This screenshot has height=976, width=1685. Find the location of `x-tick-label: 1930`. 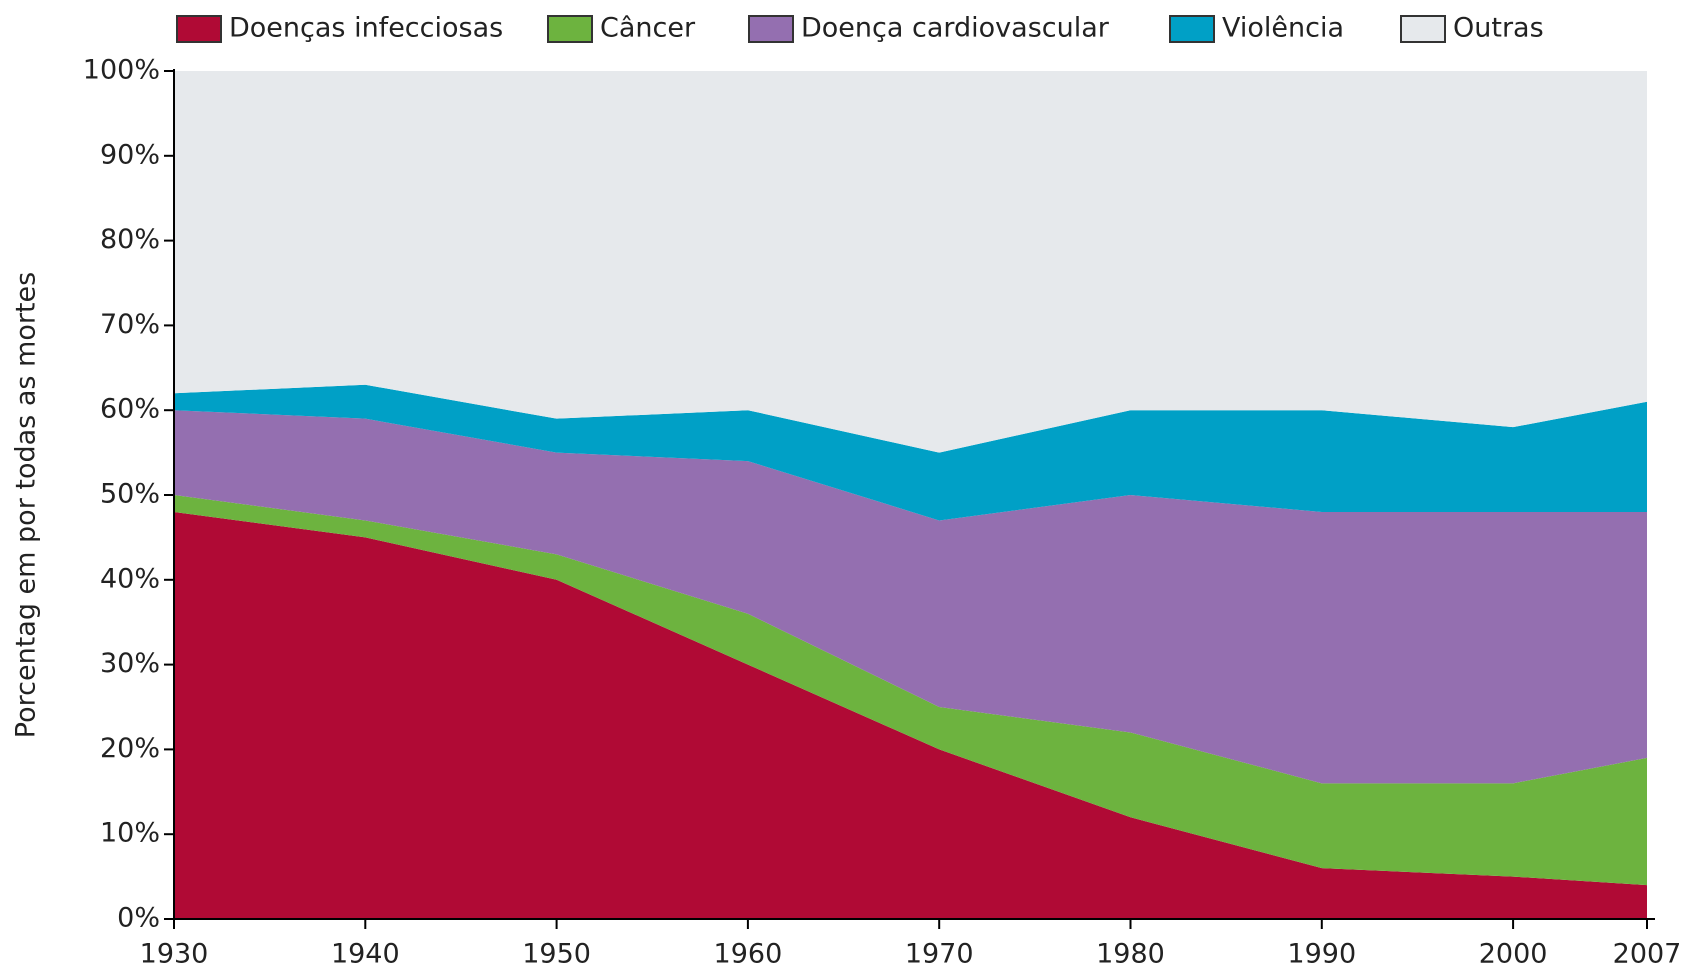

x-tick-label: 1930 is located at coordinates (174, 954).